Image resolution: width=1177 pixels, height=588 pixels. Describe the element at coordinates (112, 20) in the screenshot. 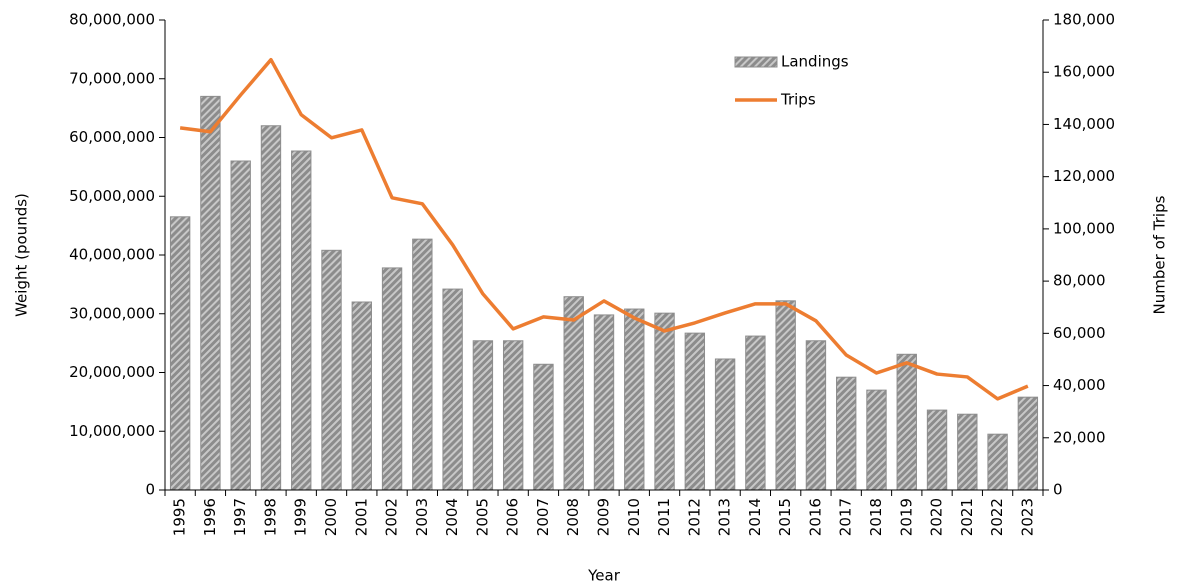

I see `y-tick-label: 80,000,000` at that location.